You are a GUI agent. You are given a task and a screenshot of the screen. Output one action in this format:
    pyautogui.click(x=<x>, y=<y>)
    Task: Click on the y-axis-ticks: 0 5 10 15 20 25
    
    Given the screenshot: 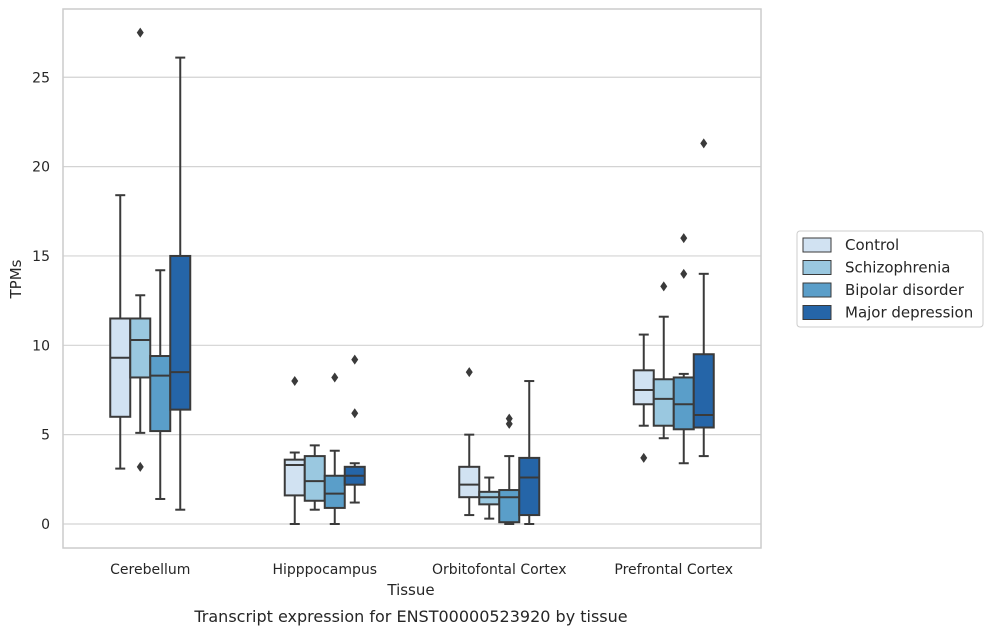 What is the action you would take?
    pyautogui.click(x=41, y=301)
    